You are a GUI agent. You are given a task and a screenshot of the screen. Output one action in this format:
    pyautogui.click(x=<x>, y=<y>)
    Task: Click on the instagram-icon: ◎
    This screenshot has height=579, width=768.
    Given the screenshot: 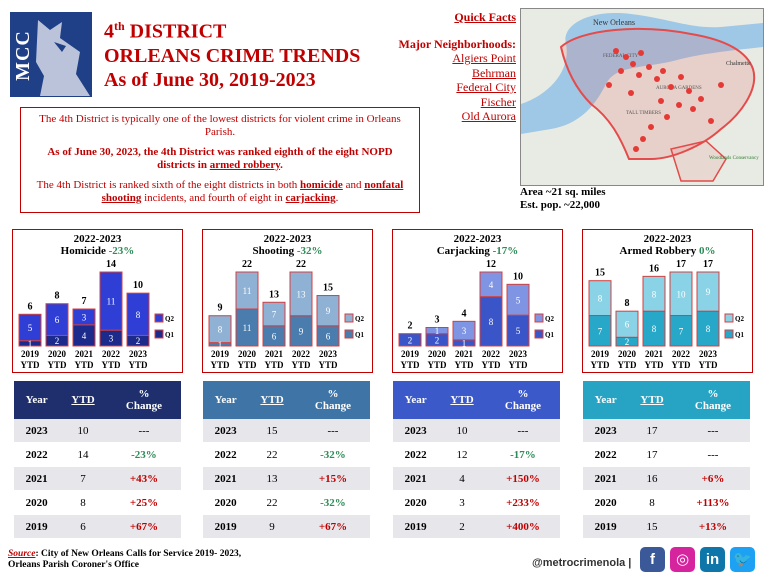 What is the action you would take?
    pyautogui.click(x=682, y=559)
    